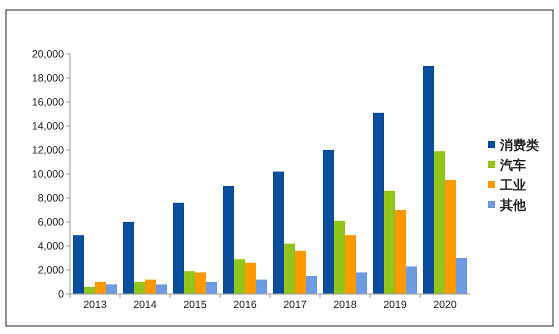 This screenshot has width=559, height=334. What do you see at coordinates (512, 185) in the screenshot?
I see `legend-label: 工业` at bounding box center [512, 185].